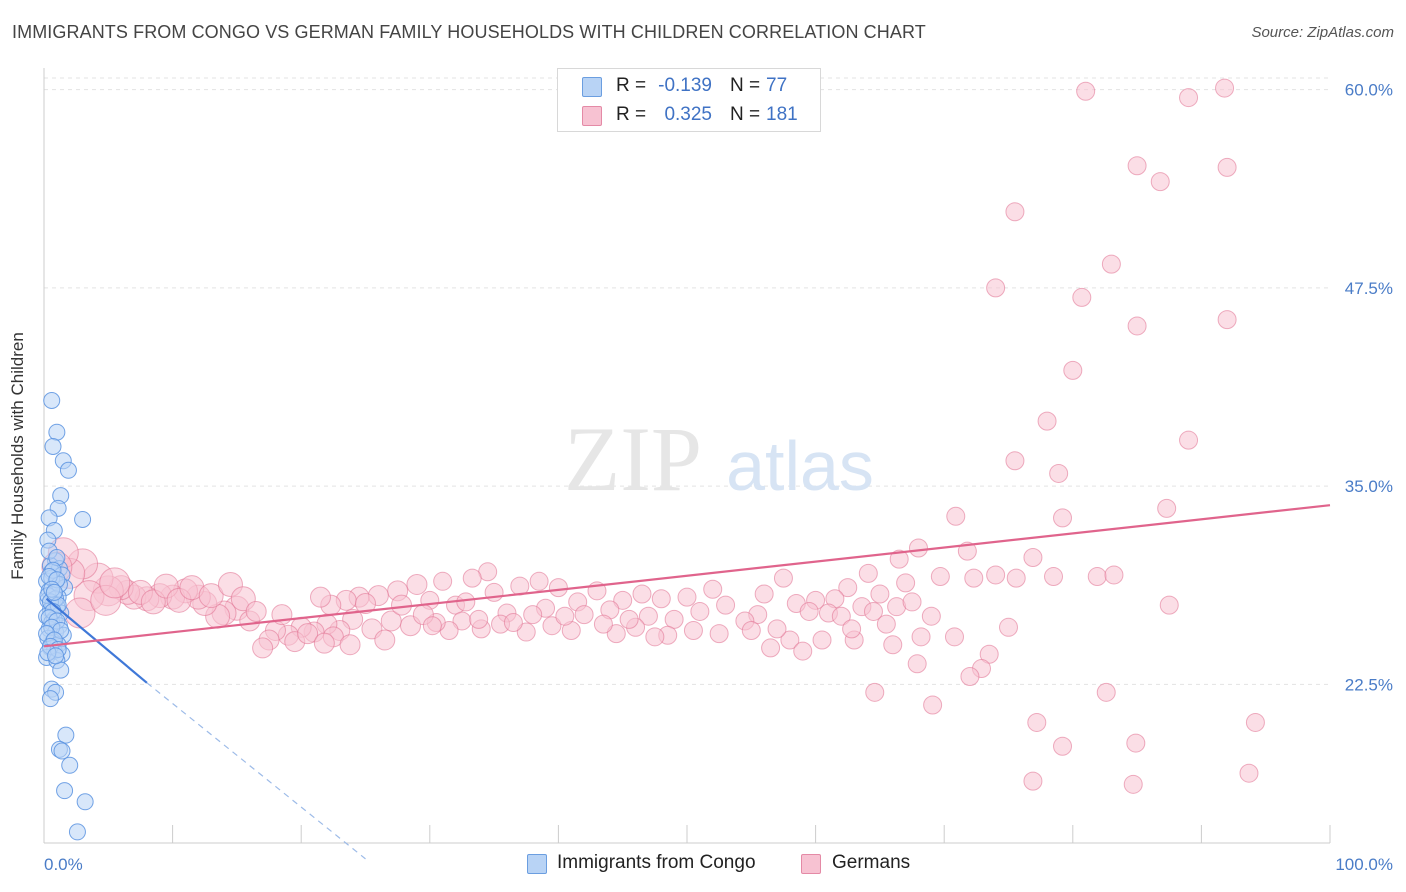  I want to click on legend-r-label: R =, so click(631, 85).